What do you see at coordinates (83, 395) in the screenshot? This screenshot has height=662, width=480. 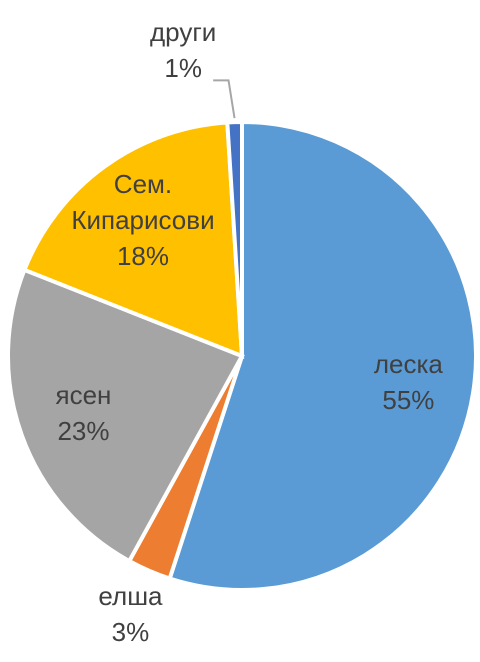 I see `category-label: ясен` at bounding box center [83, 395].